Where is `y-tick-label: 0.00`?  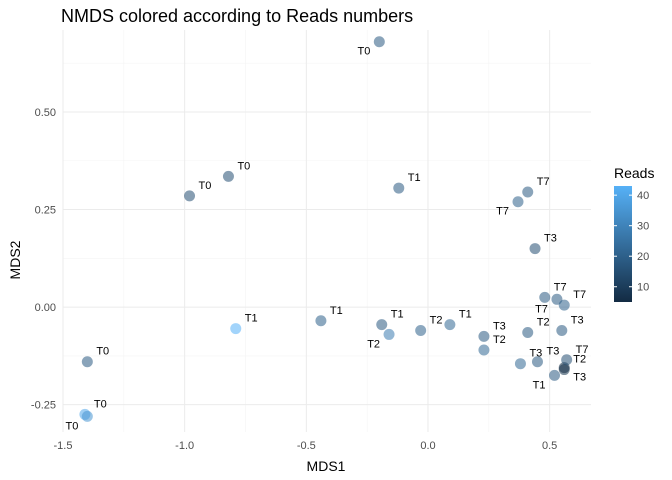
y-tick-label: 0.00 is located at coordinates (45, 308).